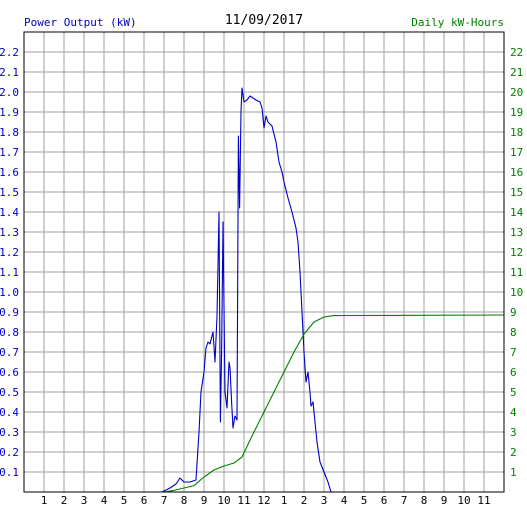 The image size is (527, 510). I want to click on x-tick-label: 12, so click(263, 500).